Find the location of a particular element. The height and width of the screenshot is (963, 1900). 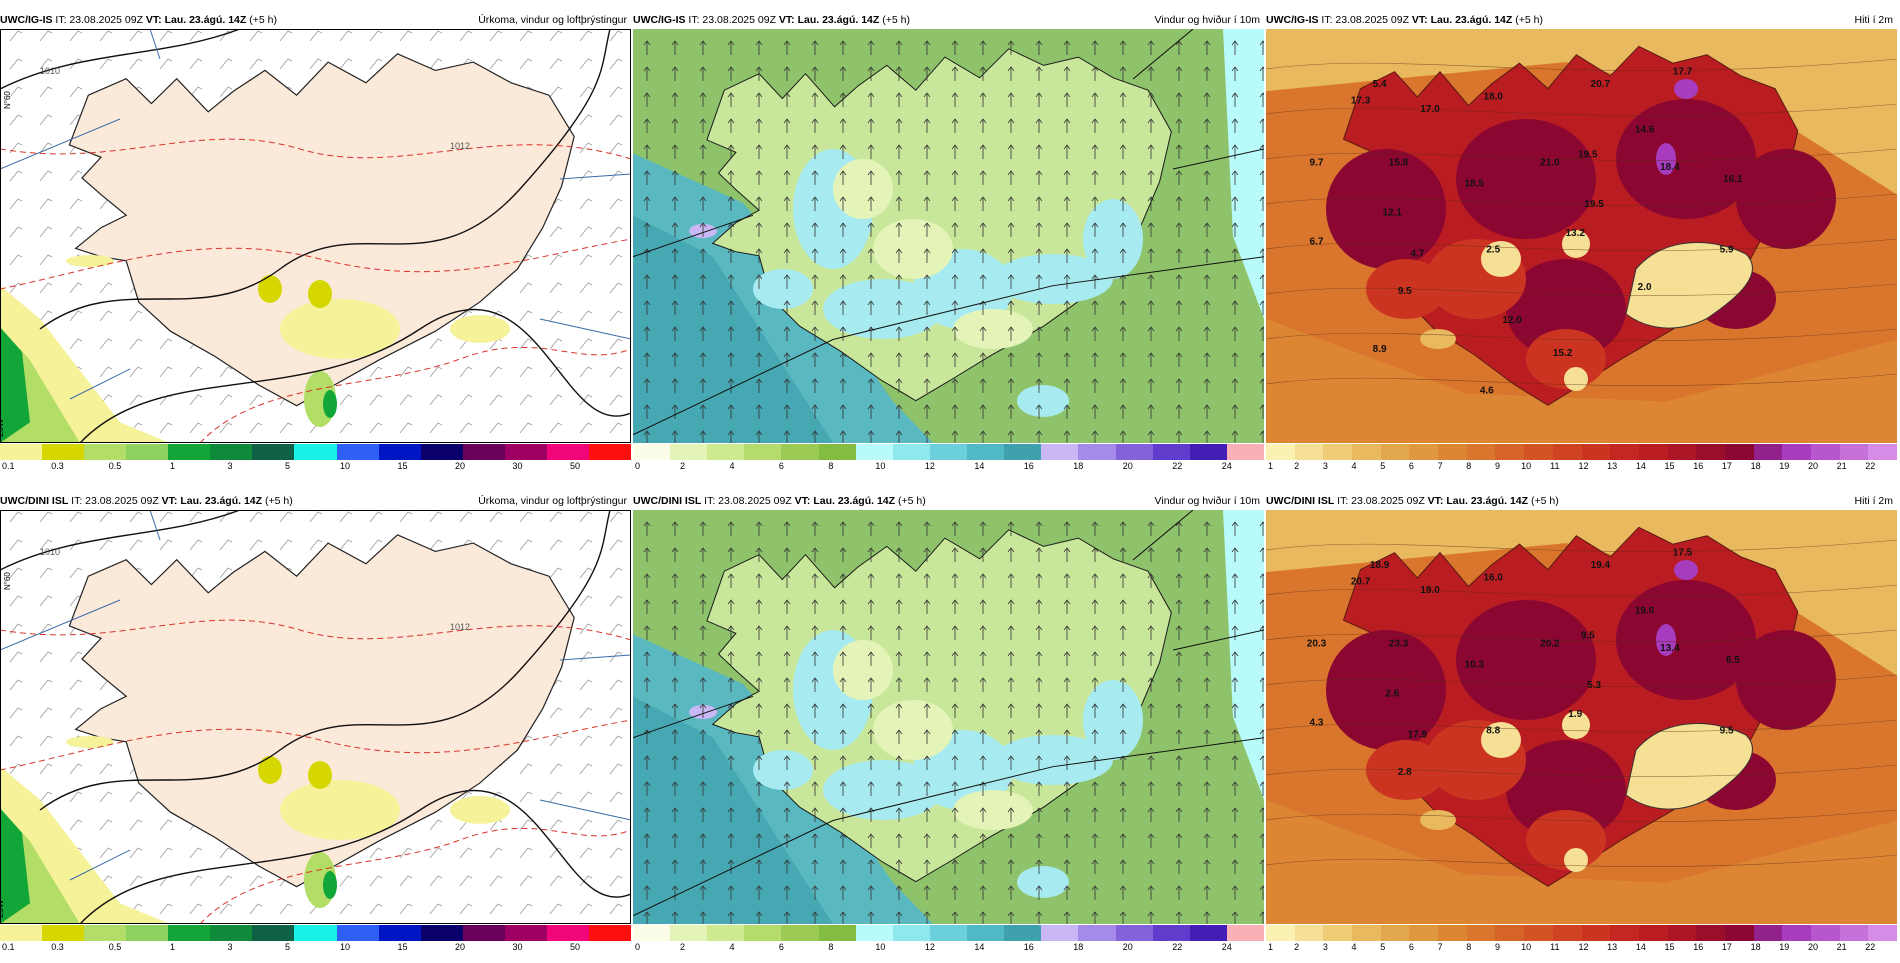

colorbar-ticks: 0.1 0.3 0.5 1 3 5 10 15 20 30 50 is located at coordinates (315, 467).